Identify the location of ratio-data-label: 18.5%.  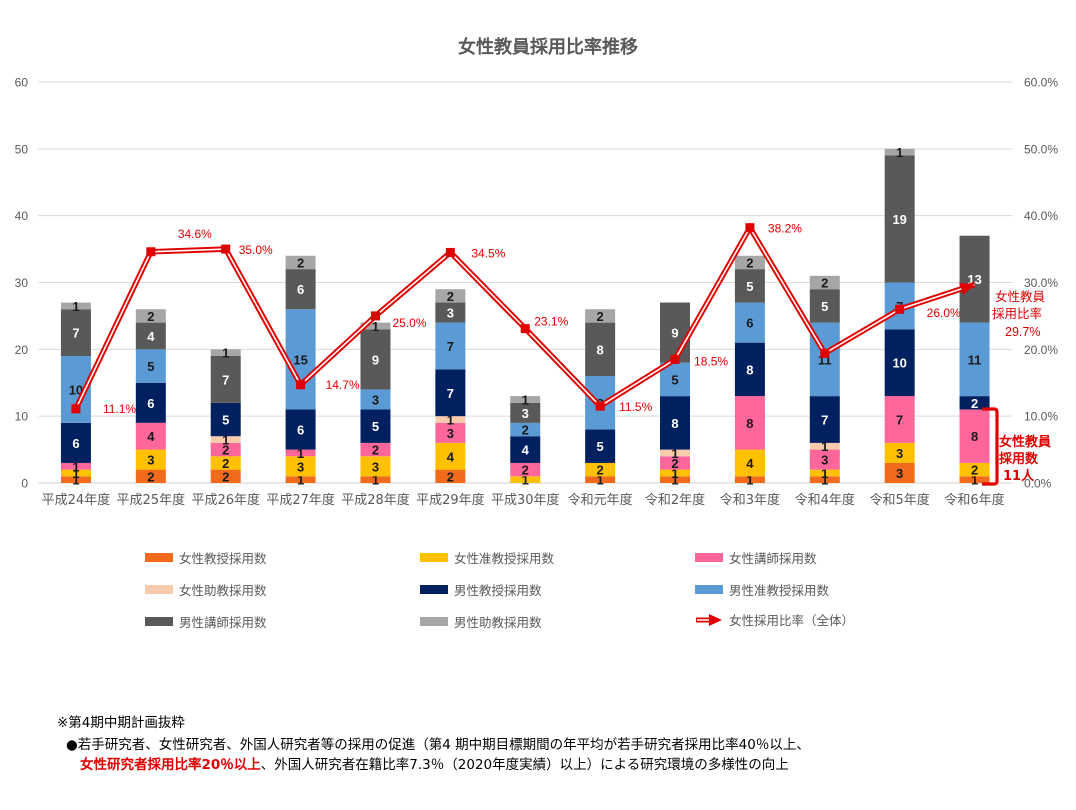
(711, 361).